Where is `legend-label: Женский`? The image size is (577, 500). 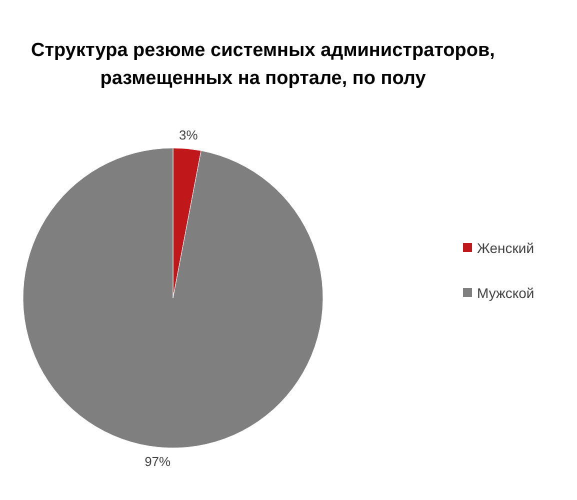
legend-label: Женский is located at coordinates (505, 248).